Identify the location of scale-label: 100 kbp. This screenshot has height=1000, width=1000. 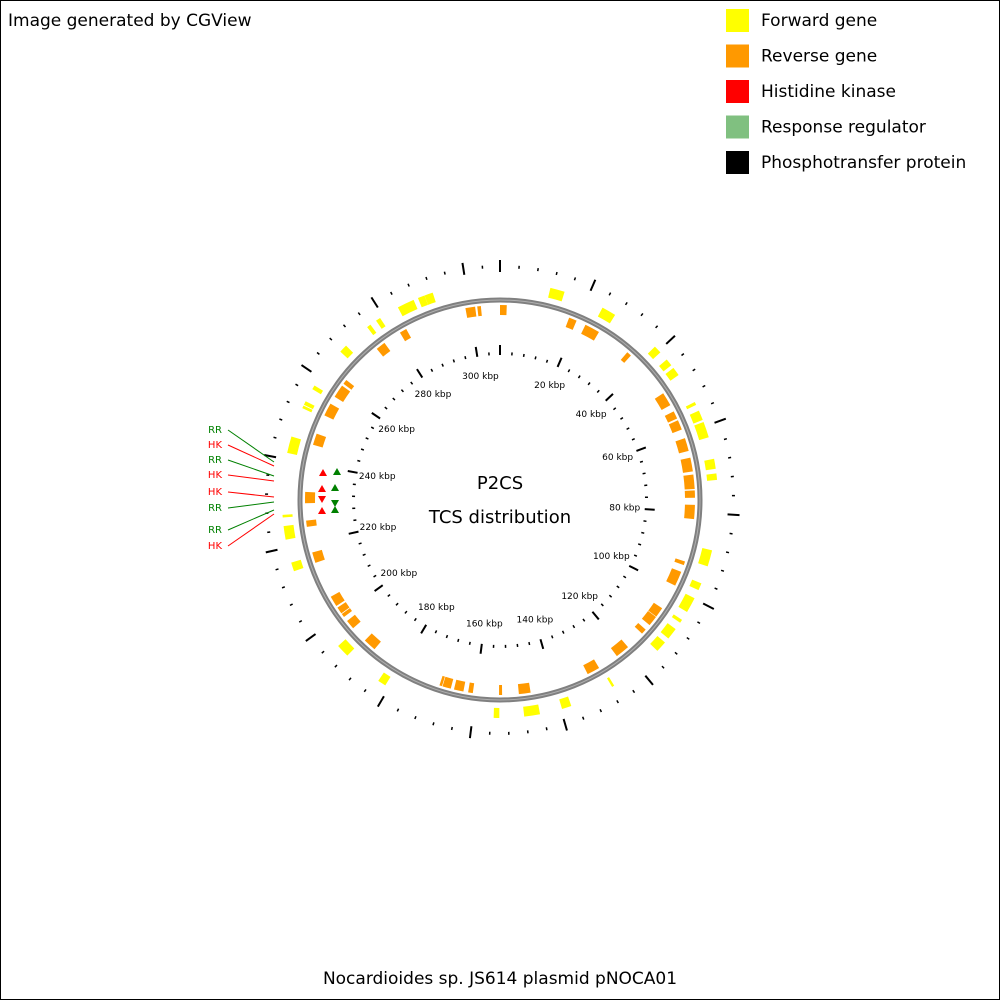
(611, 557).